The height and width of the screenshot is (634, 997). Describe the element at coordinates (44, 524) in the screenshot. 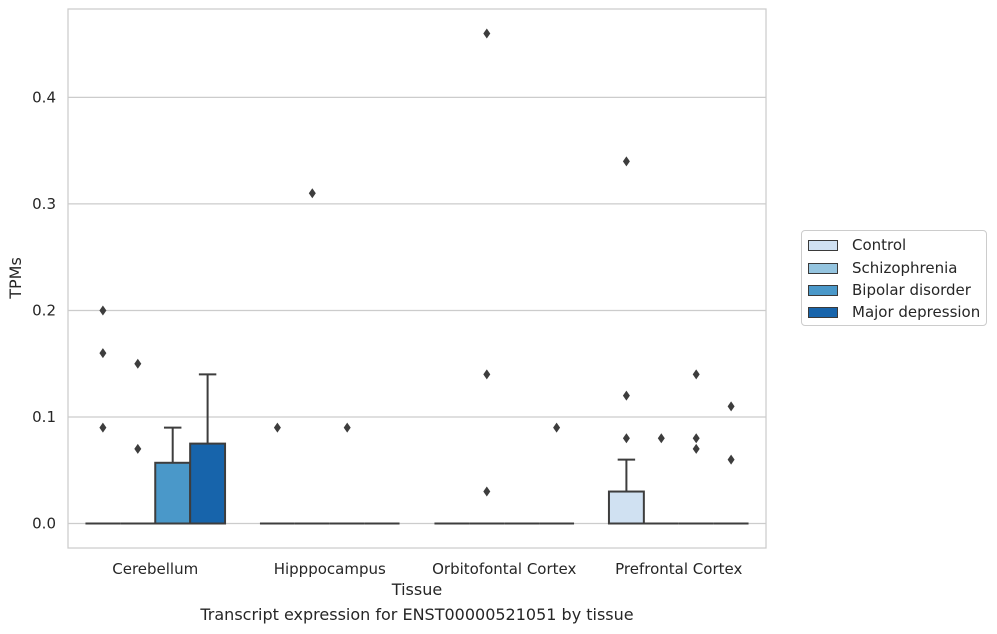

I see `y-tick-label: 0.0` at that location.